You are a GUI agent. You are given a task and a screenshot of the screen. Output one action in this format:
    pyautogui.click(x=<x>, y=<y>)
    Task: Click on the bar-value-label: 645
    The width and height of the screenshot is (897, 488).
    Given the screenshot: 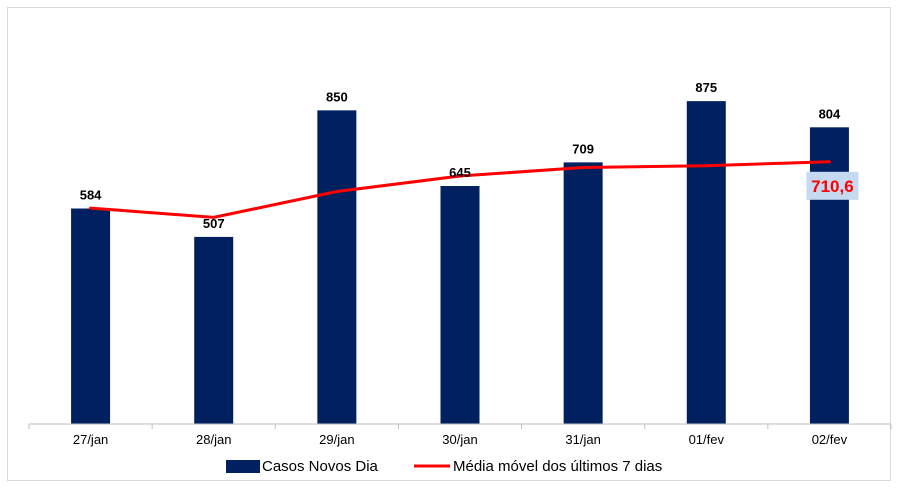 What is the action you would take?
    pyautogui.click(x=460, y=172)
    